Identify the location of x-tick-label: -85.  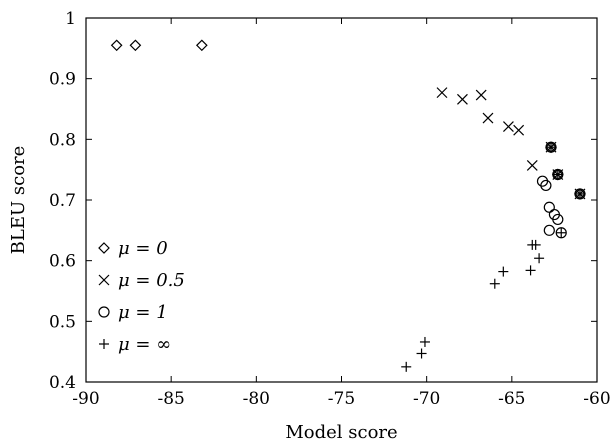
(170, 399).